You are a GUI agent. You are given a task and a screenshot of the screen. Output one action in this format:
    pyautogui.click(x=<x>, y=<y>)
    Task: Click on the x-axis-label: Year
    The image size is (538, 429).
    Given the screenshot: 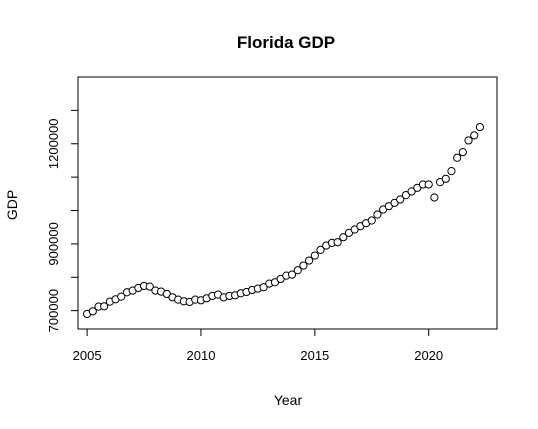 What is the action you would take?
    pyautogui.click(x=288, y=400)
    